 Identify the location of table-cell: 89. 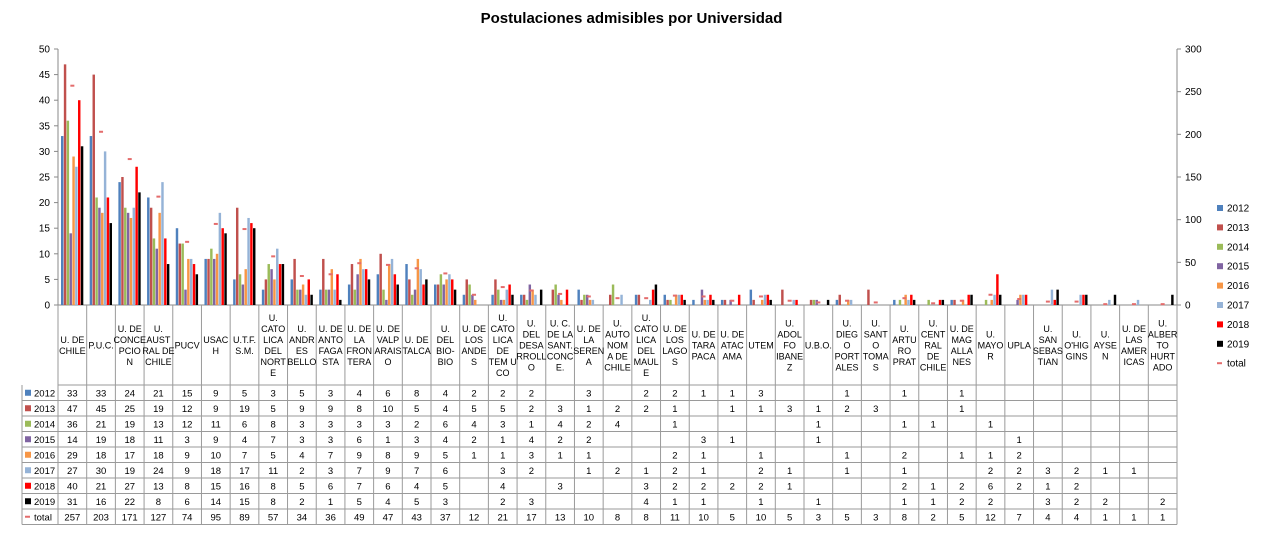
(244, 517).